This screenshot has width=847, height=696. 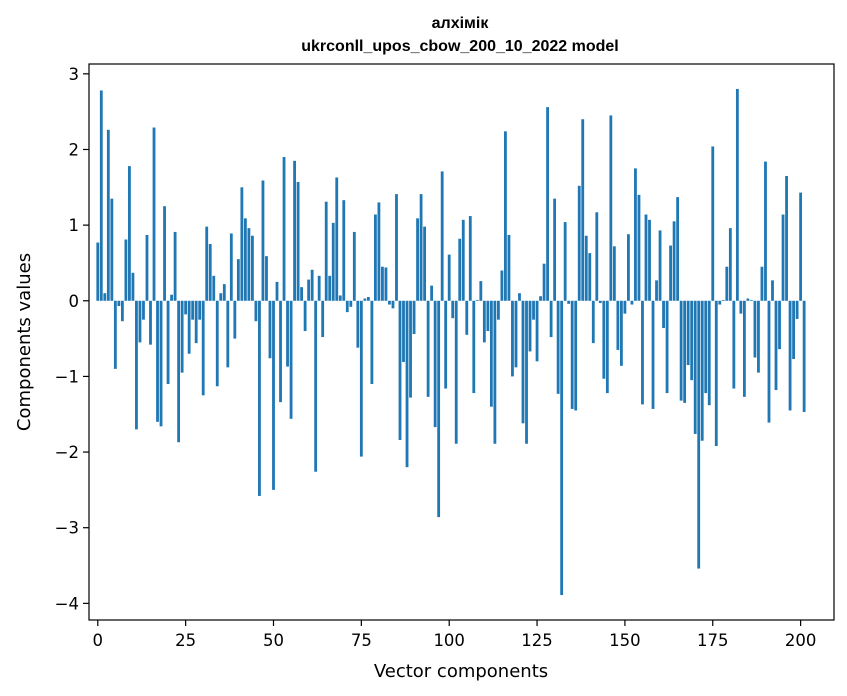 I want to click on x-tick-label: 200, so click(x=801, y=640).